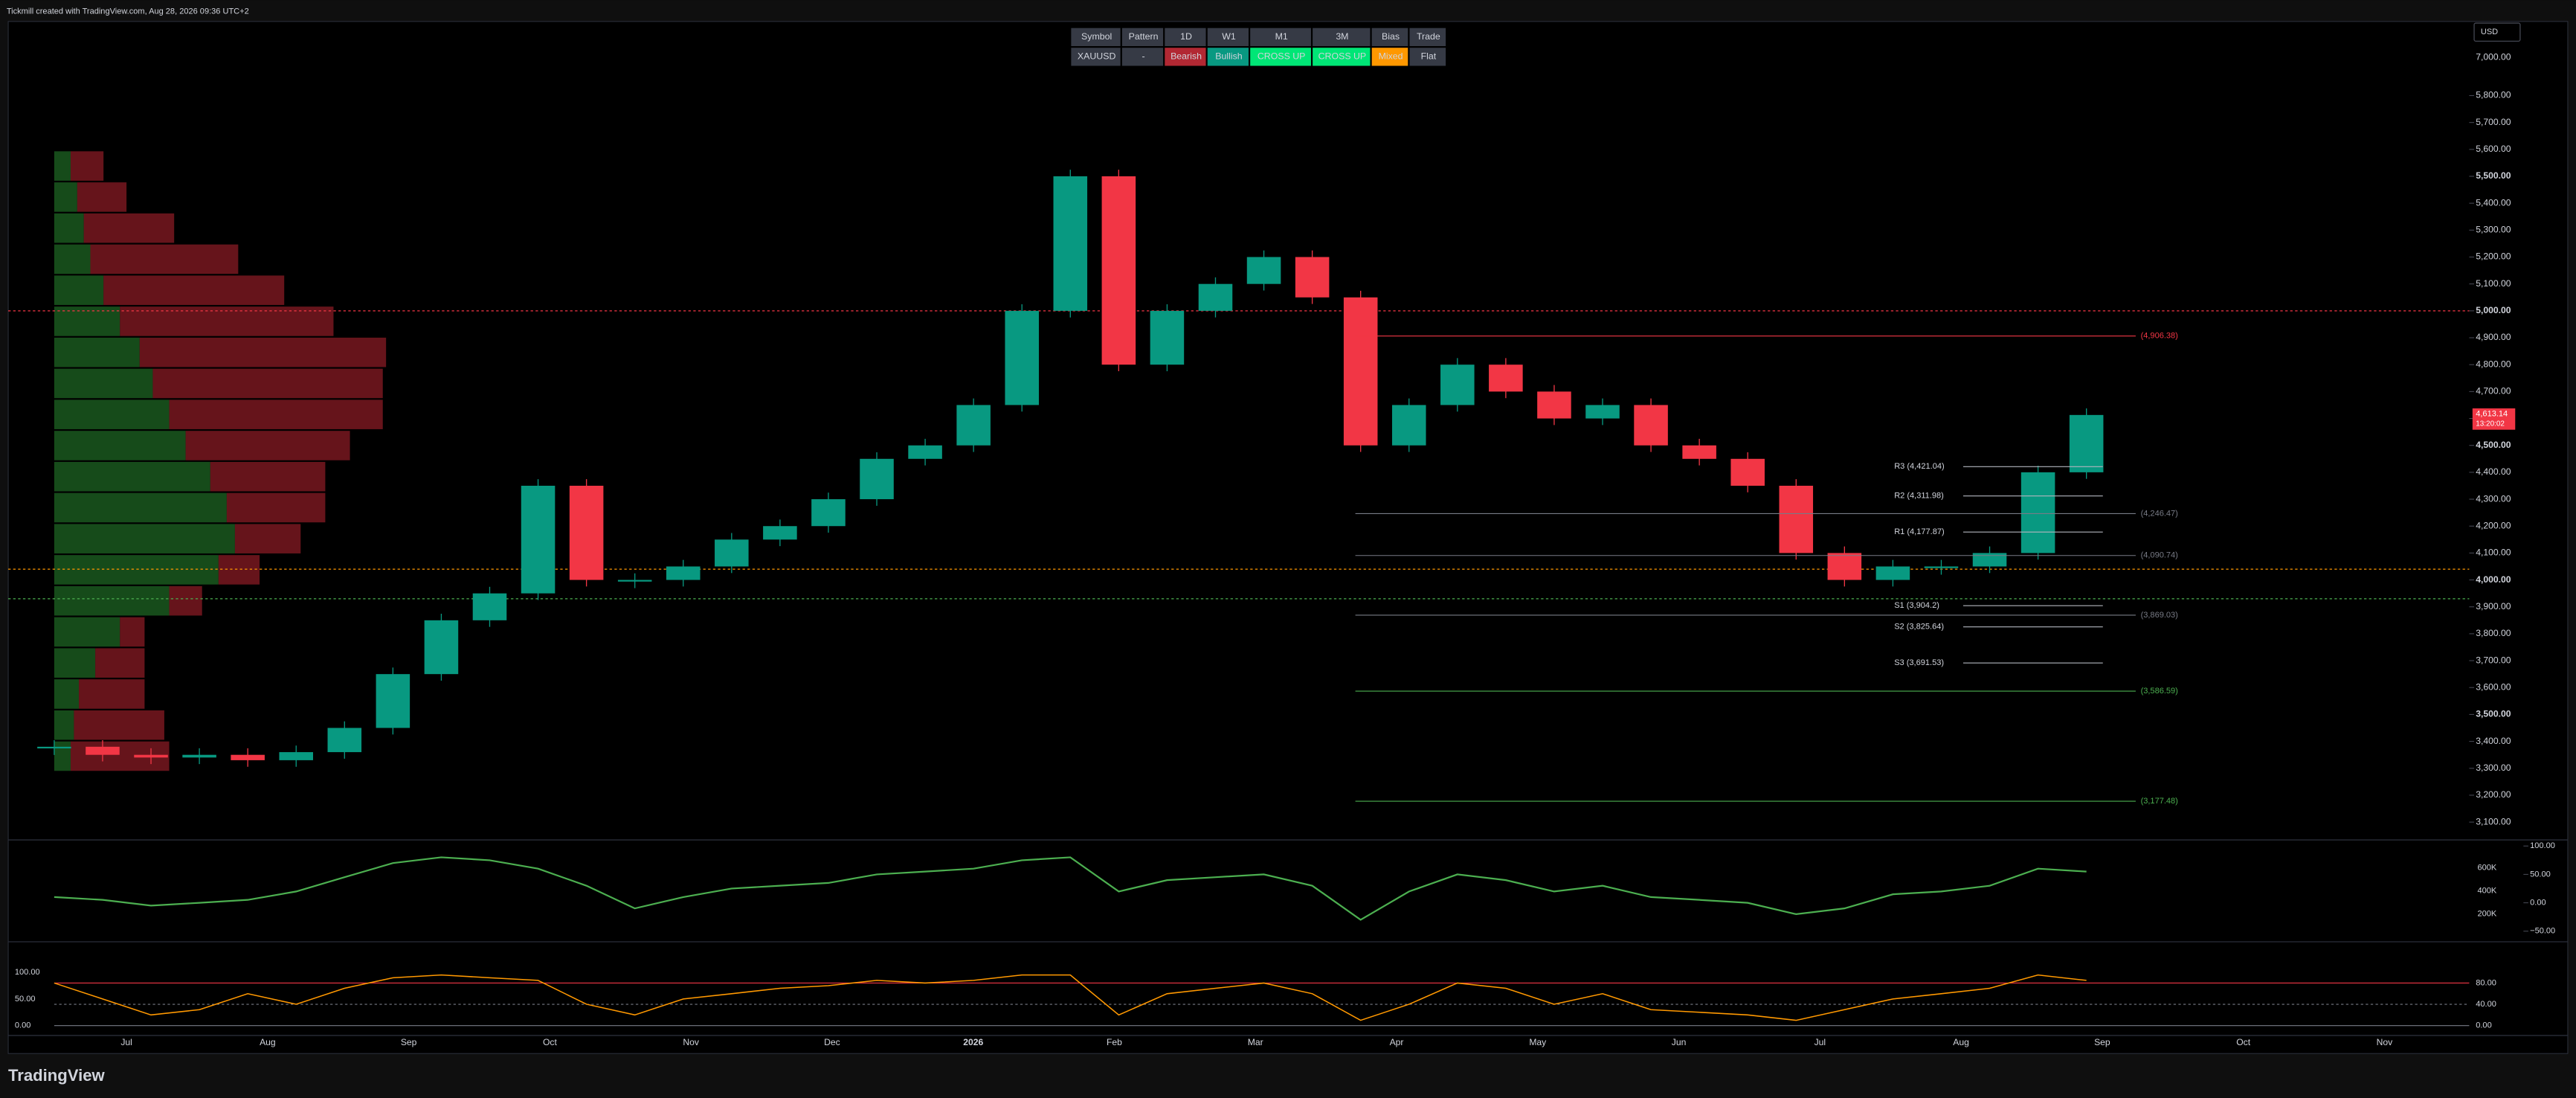 This screenshot has height=1098, width=2576. Describe the element at coordinates (1186, 56) in the screenshot. I see `table-value: Bearish` at that location.